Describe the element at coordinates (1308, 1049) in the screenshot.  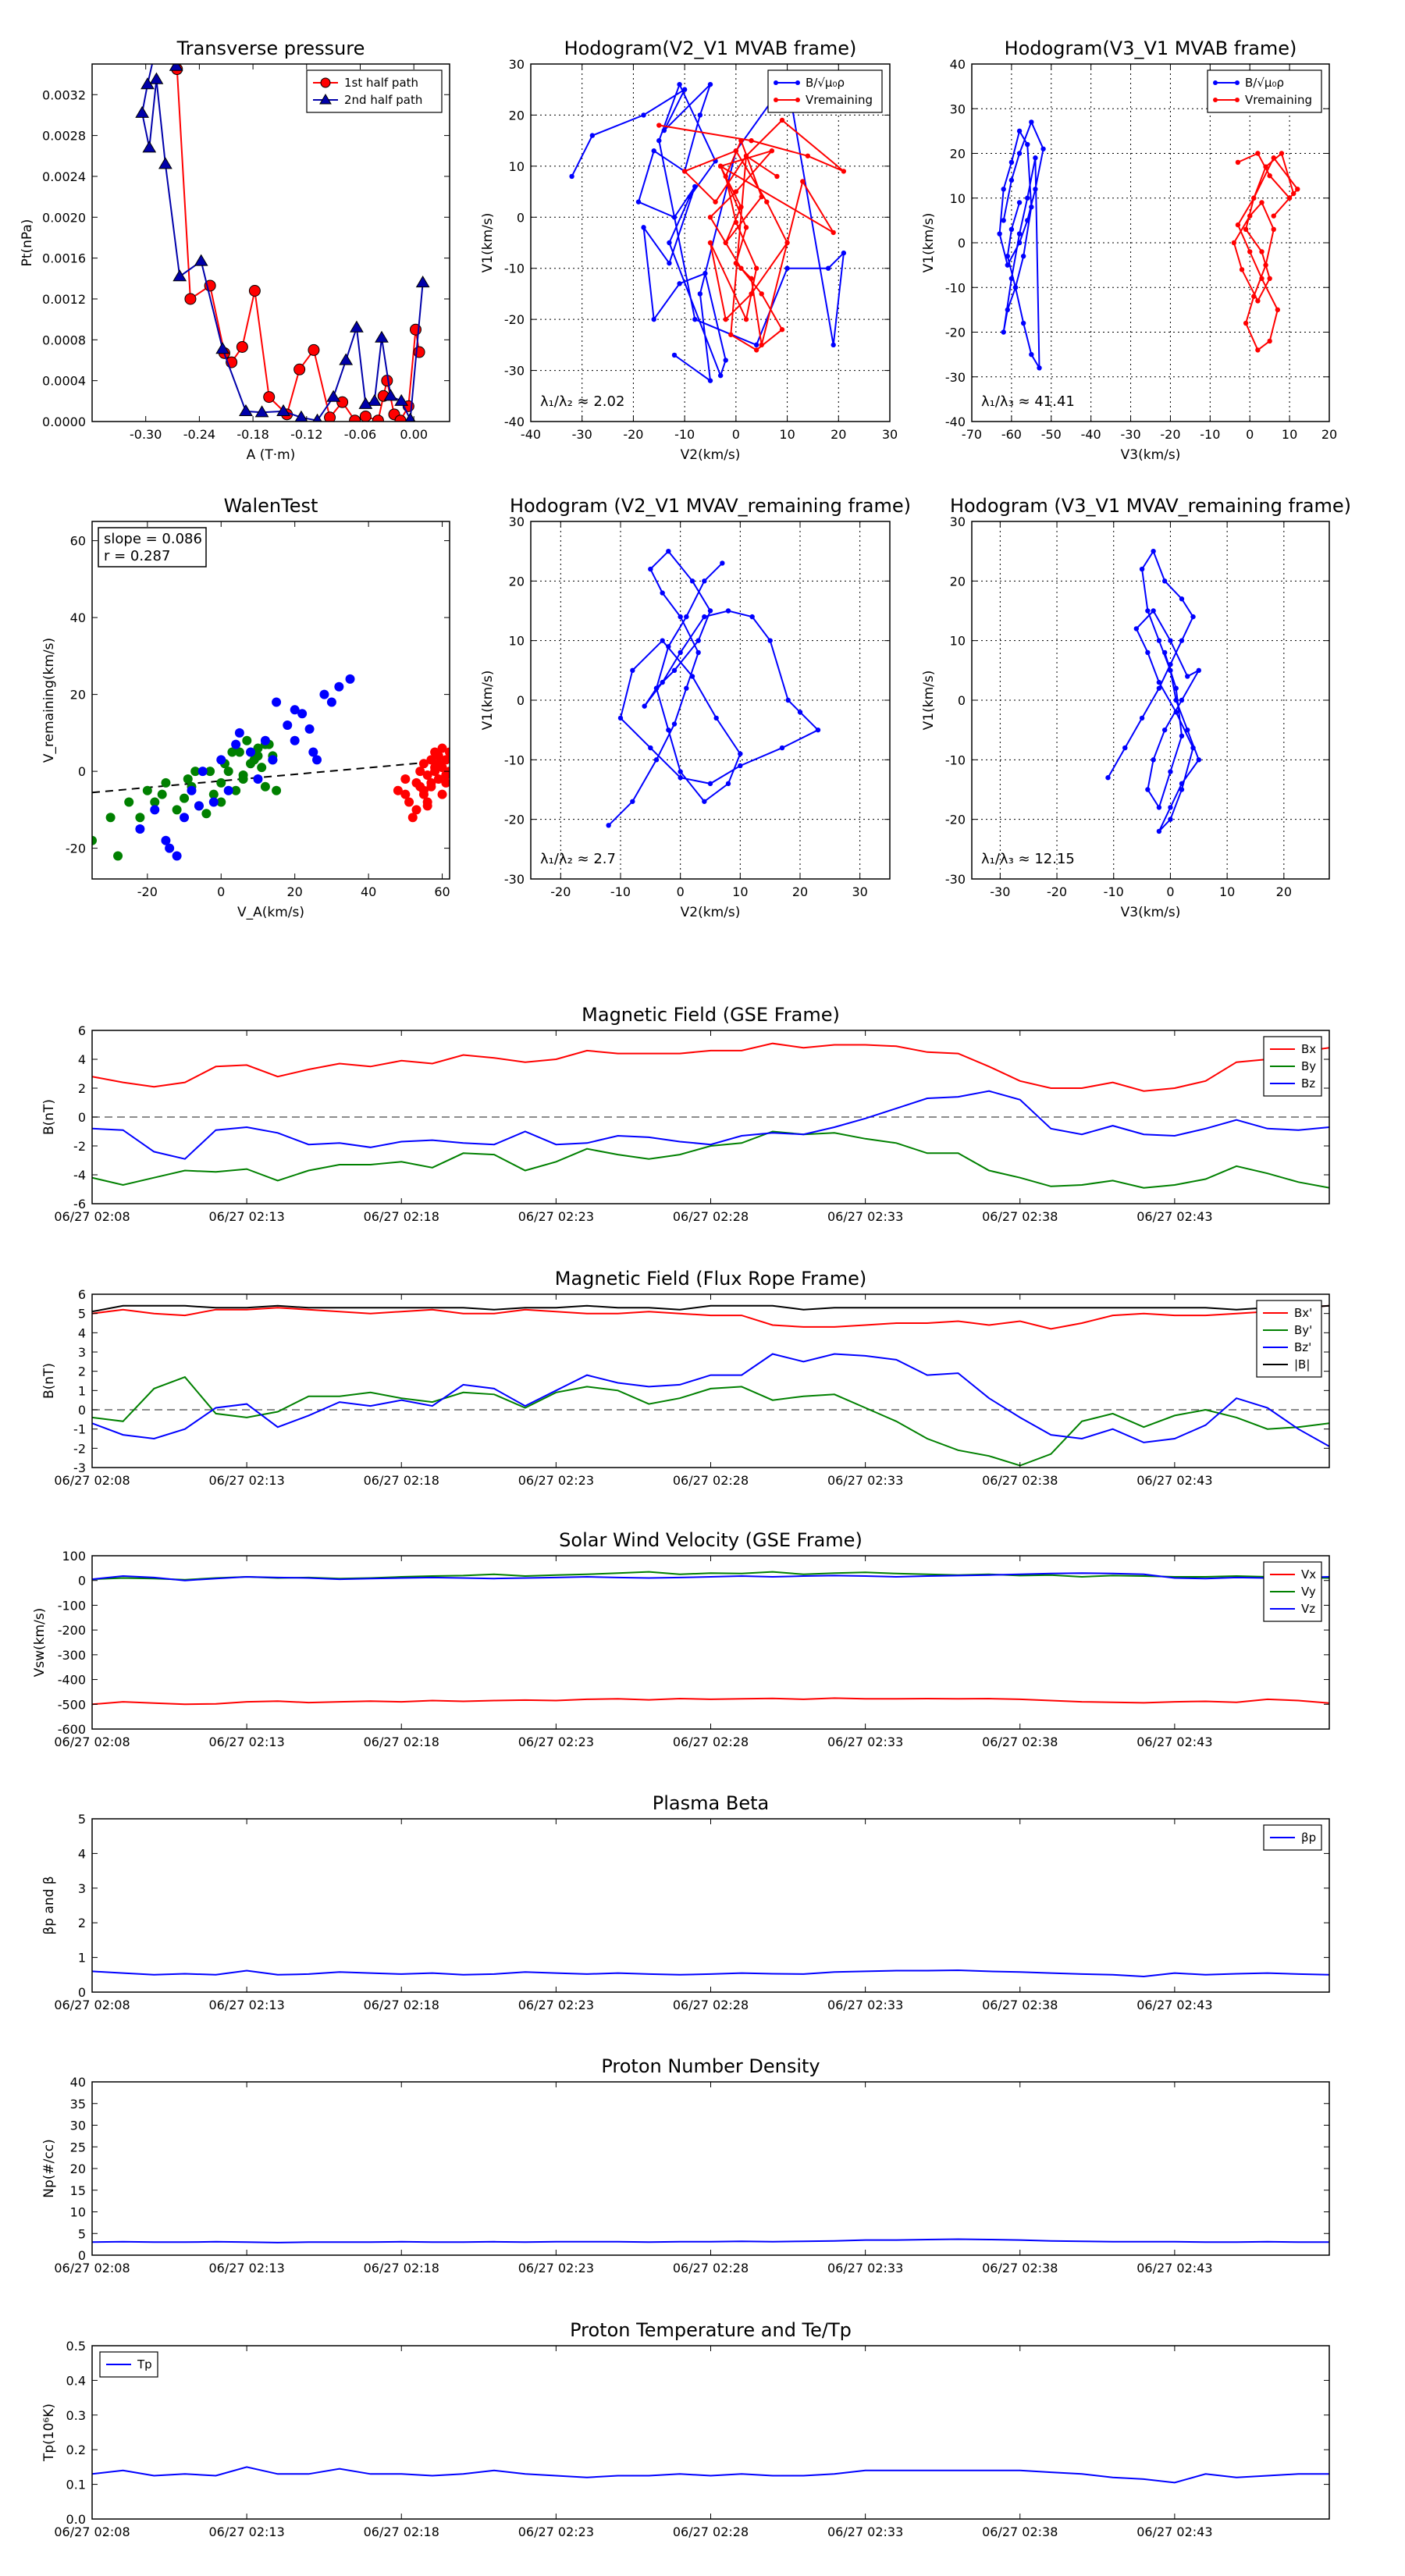
I see `legend-label: Bx` at that location.